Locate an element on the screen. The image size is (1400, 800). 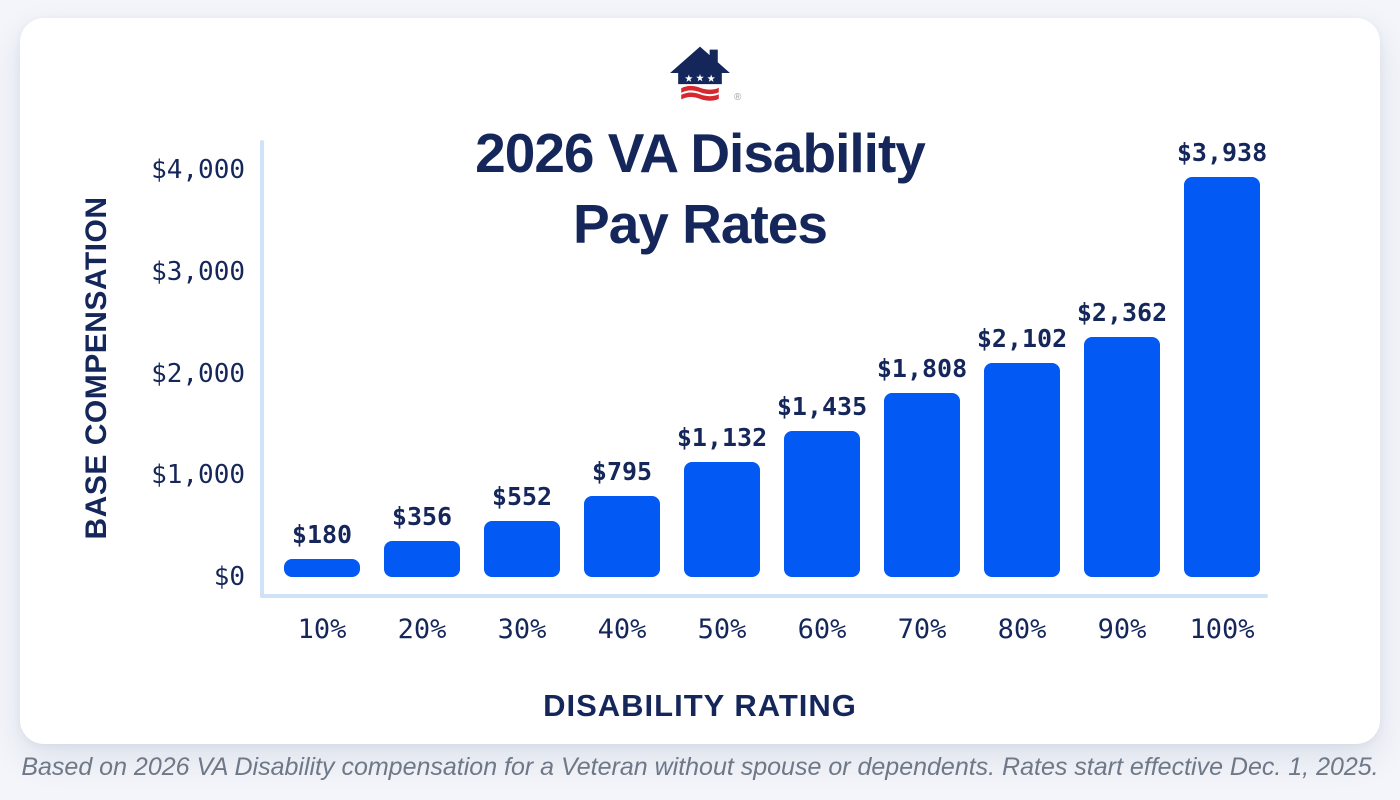
bar-50% is located at coordinates (722, 519).